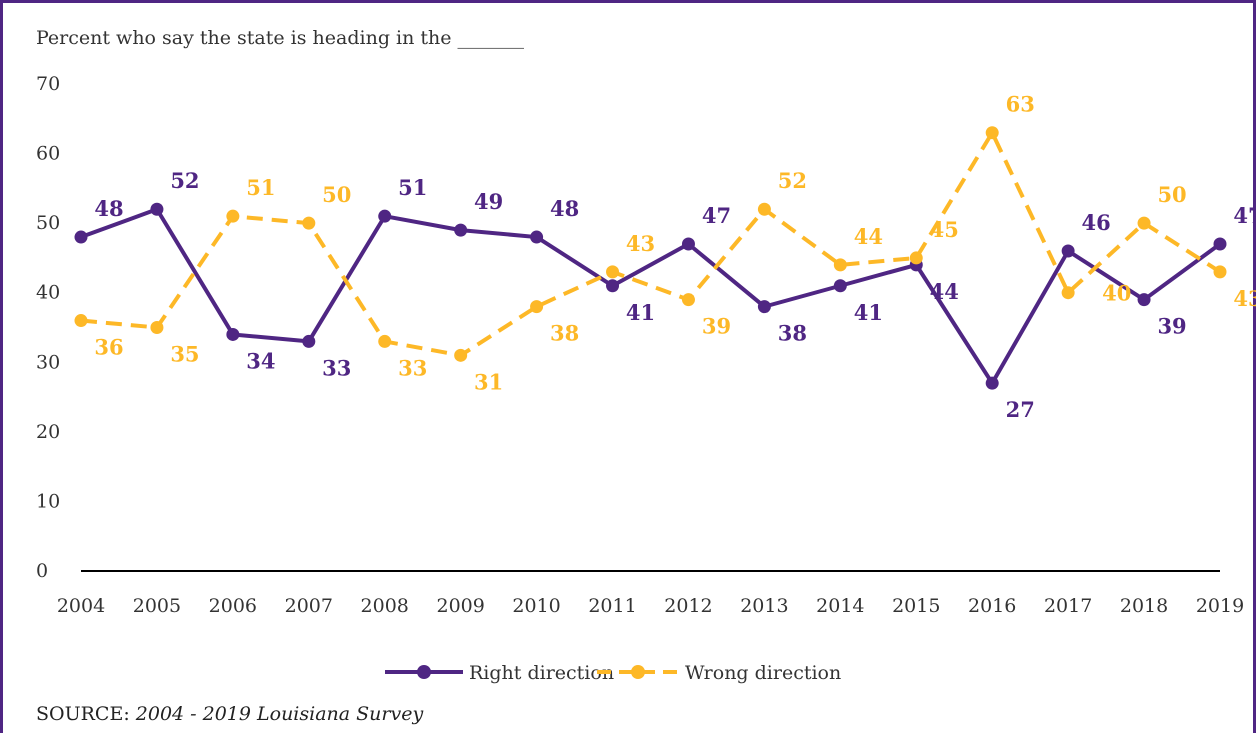 This screenshot has width=1256, height=736. I want to click on series-1-data-label-2016: 27, so click(1020, 409).